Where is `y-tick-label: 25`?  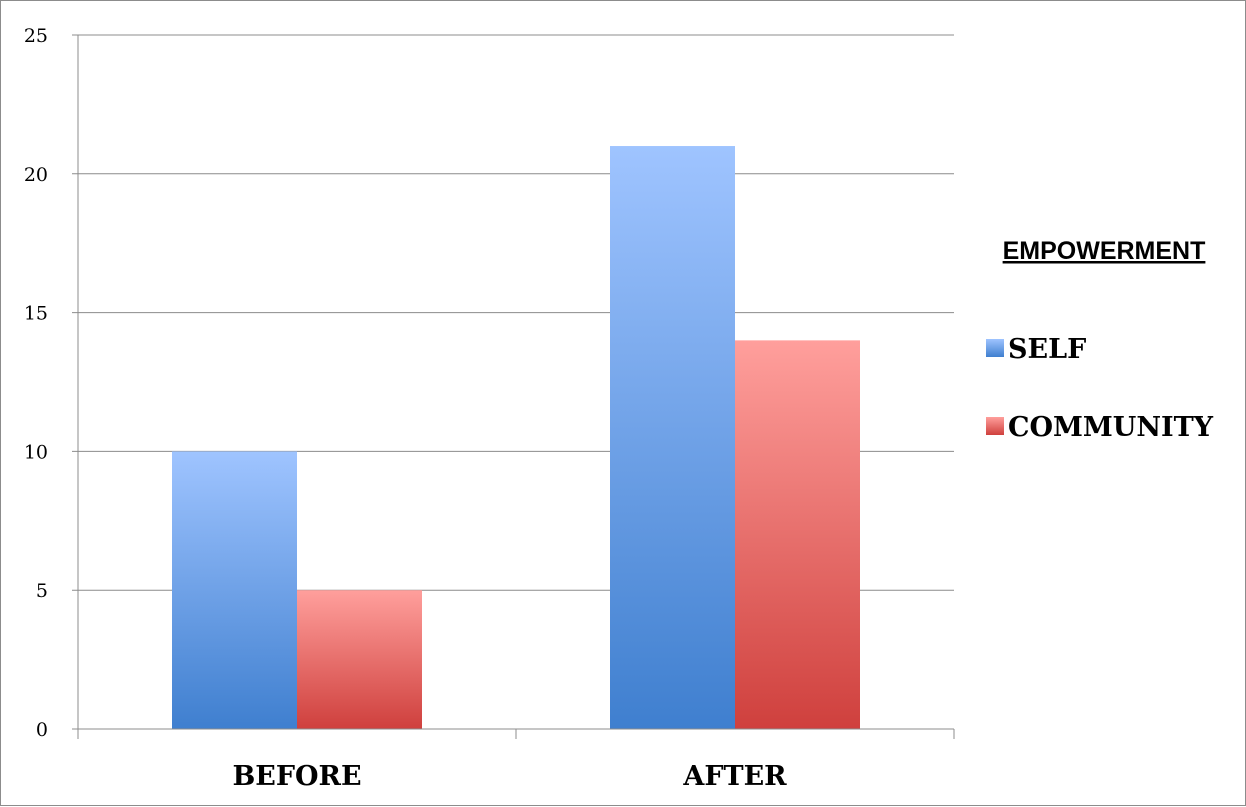 y-tick-label: 25 is located at coordinates (36, 36).